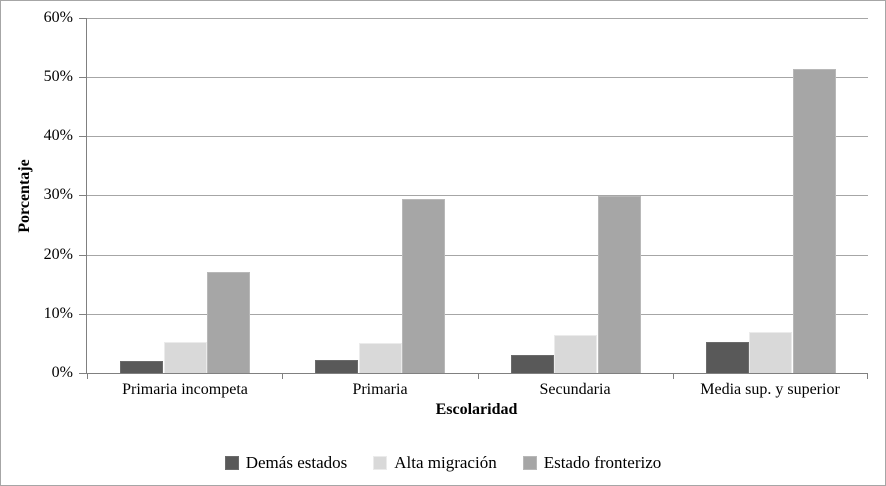  Describe the element at coordinates (62, 372) in the screenshot. I see `y-tick-label: 0%` at that location.